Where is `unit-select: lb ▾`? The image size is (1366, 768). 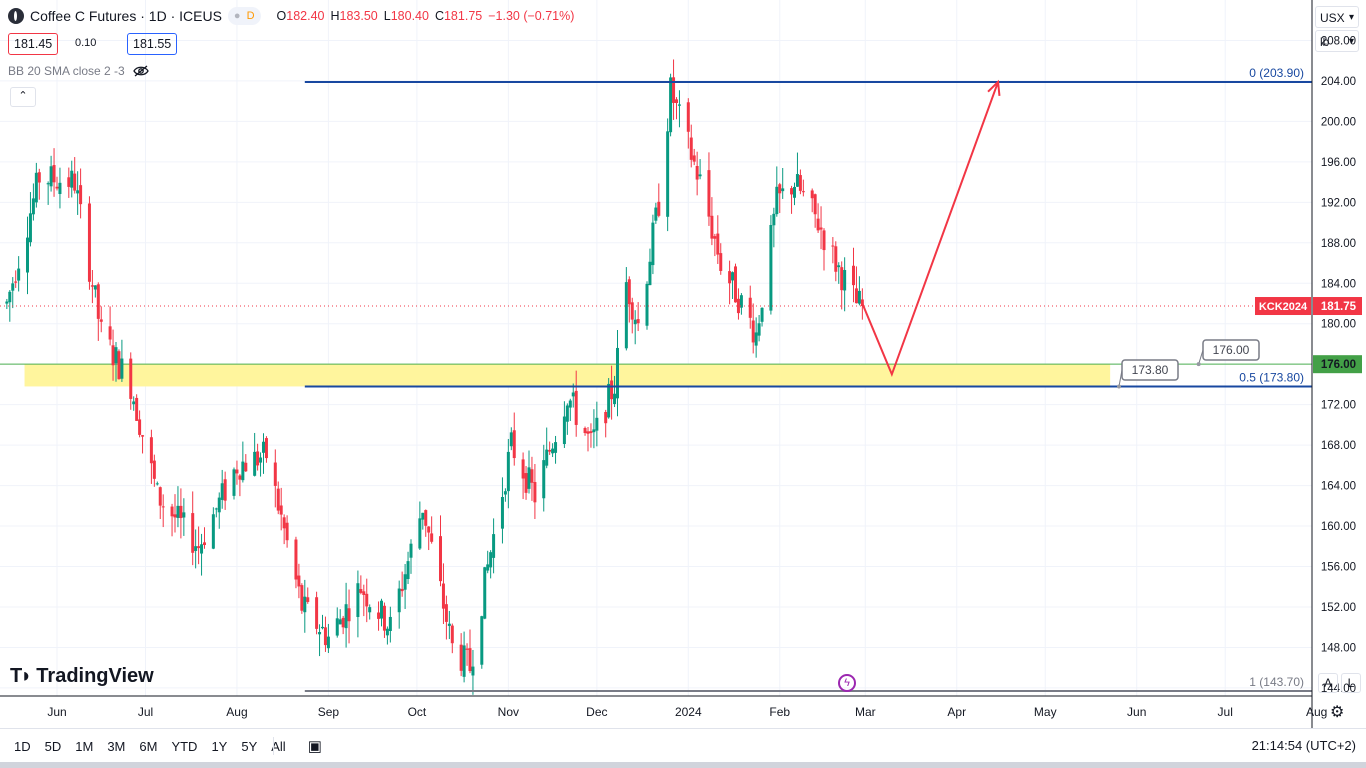
unit-select: lb ▾ is located at coordinates (1337, 41).